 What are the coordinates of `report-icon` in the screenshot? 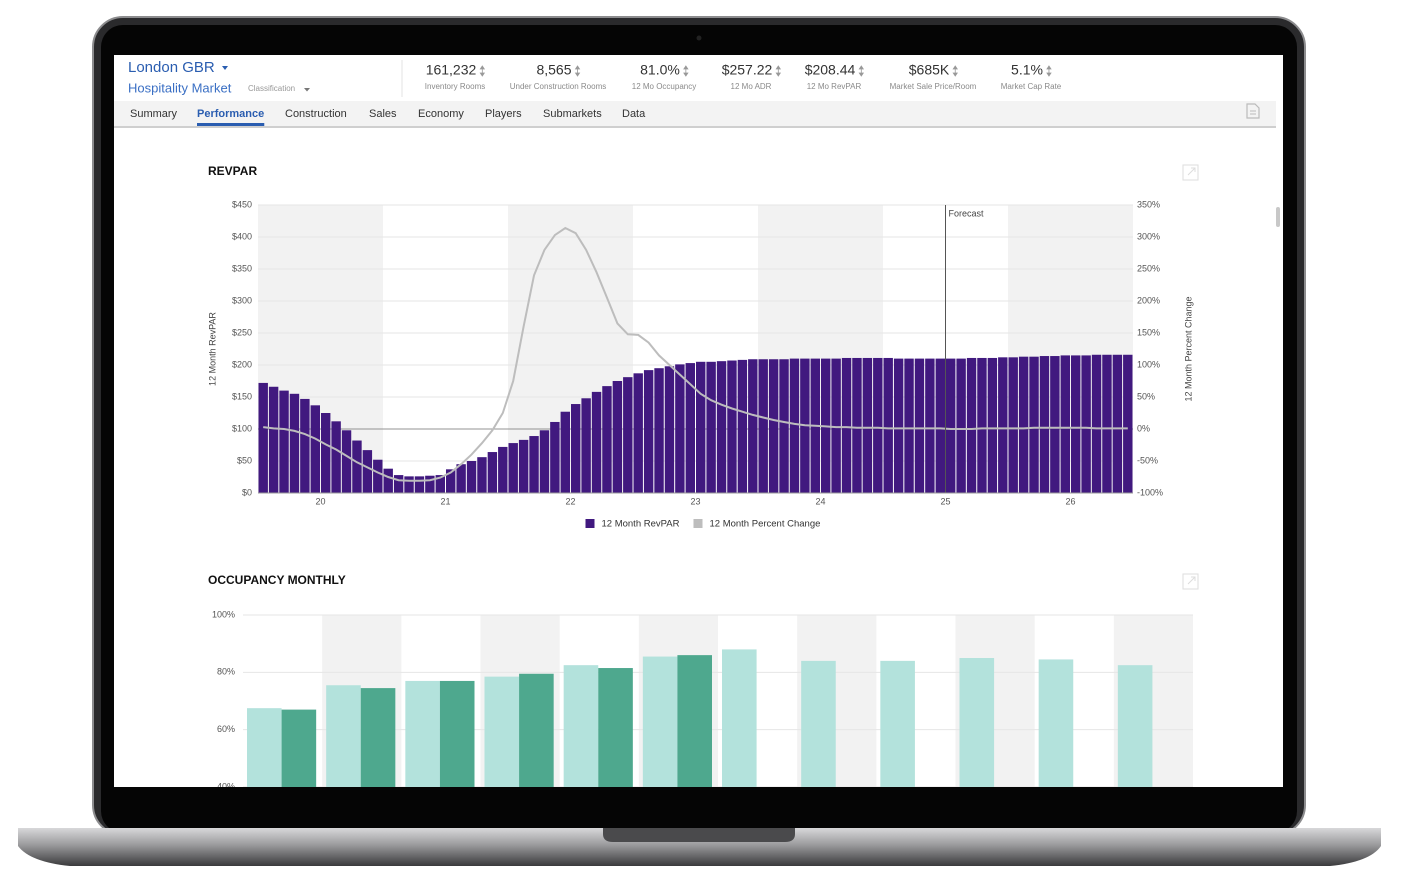 It's located at (1253, 111).